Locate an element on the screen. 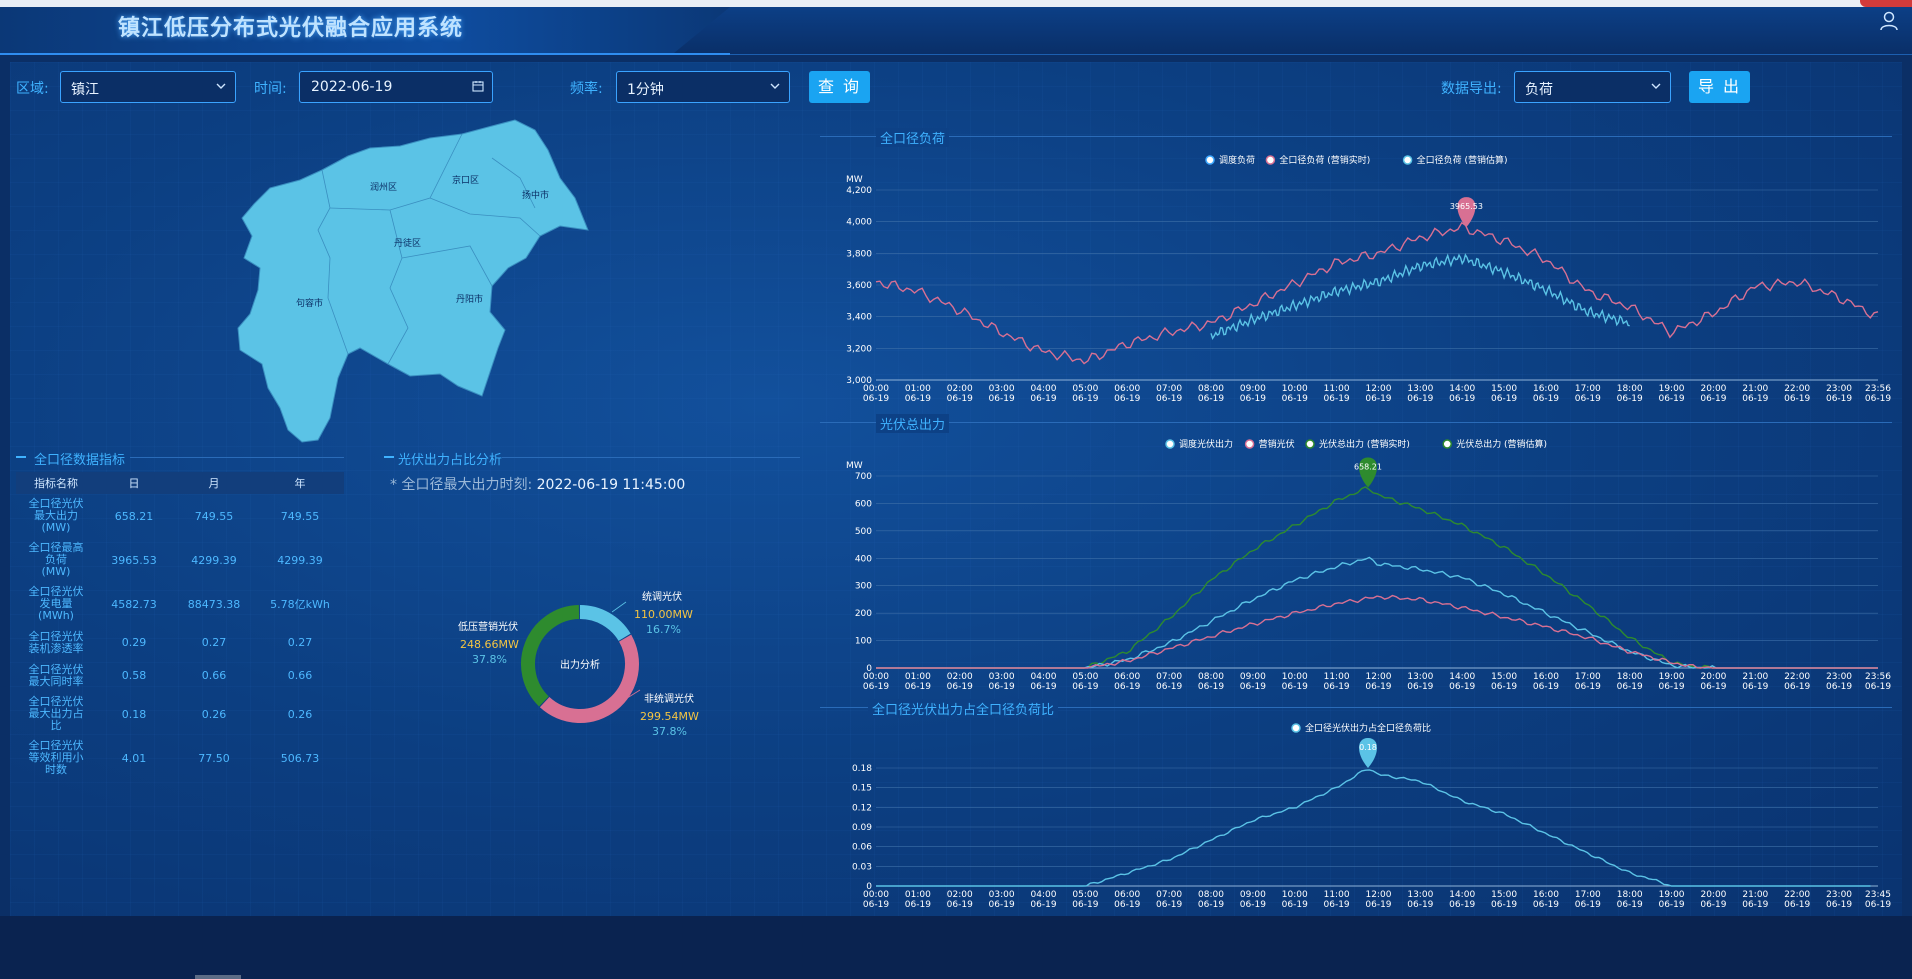 Image resolution: width=1912 pixels, height=979 pixels. legend-label: 调度光伏出力 is located at coordinates (1206, 444).